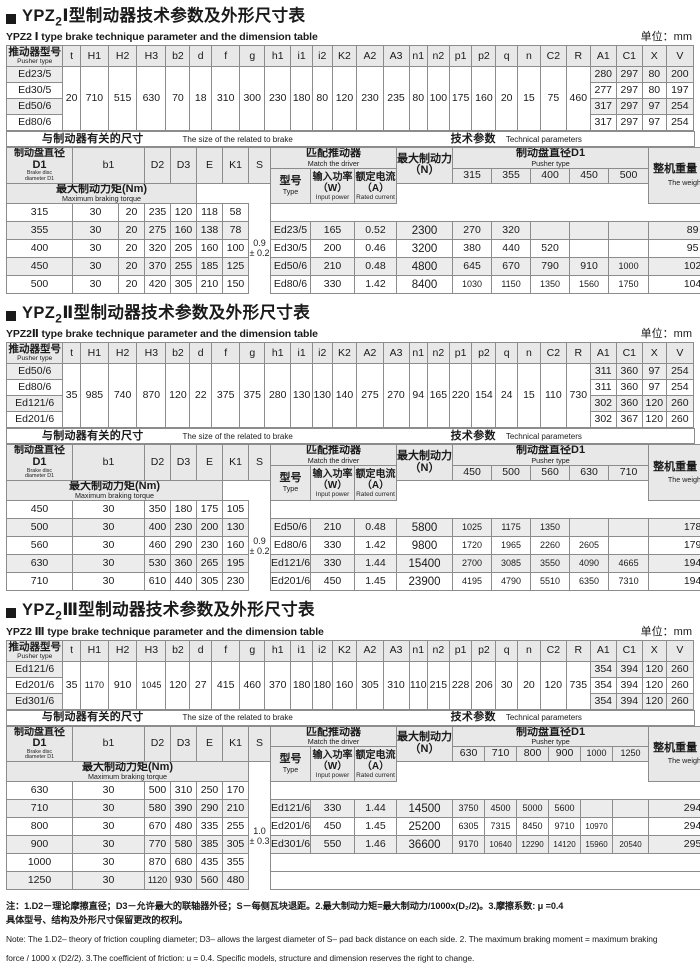 The height and width of the screenshot is (968, 700). I want to click on cell-b1b: 20, so click(132, 267).